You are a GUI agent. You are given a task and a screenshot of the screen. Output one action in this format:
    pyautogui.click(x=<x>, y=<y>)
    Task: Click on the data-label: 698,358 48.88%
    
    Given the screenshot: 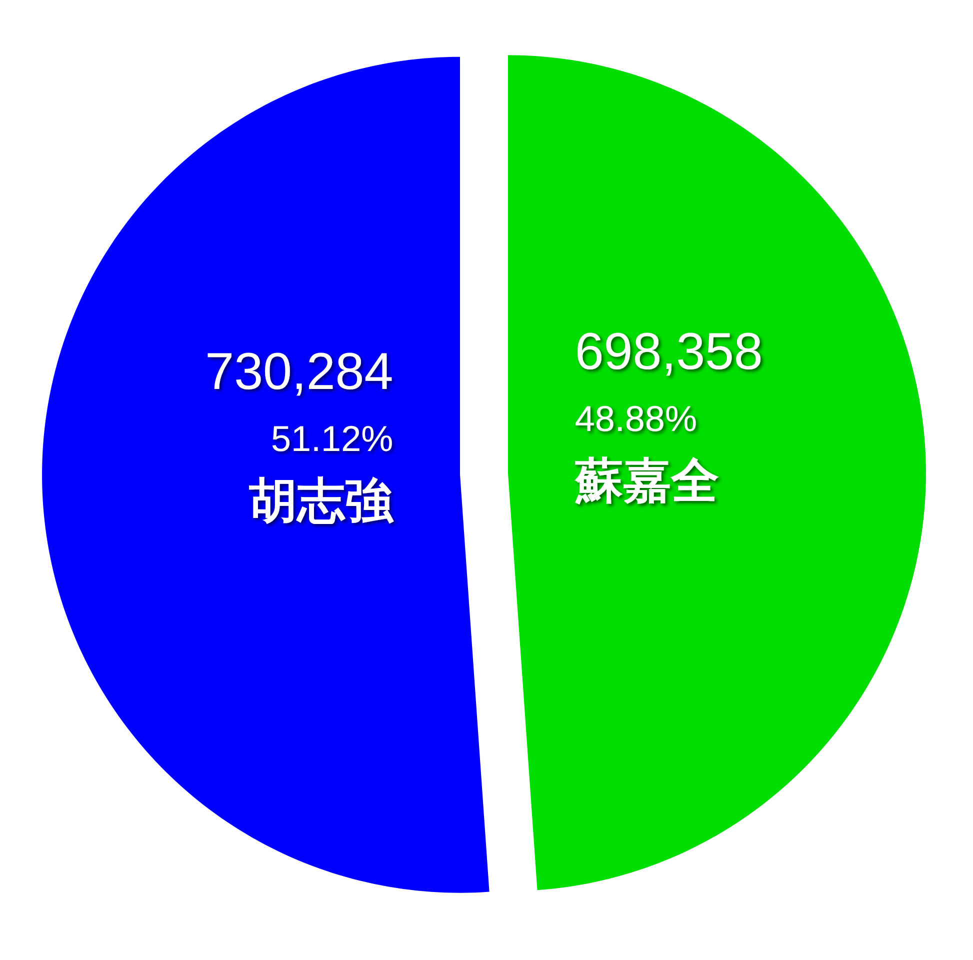 What is the action you would take?
    pyautogui.click(x=668, y=381)
    